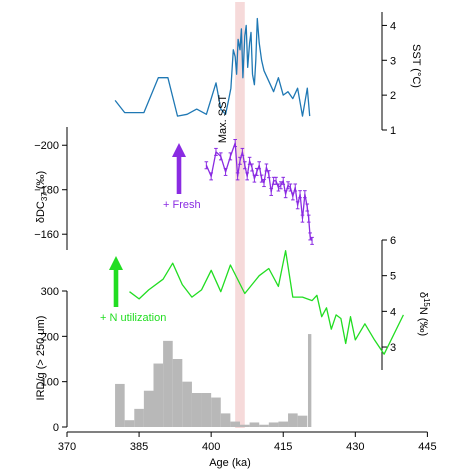  What do you see at coordinates (393, 96) in the screenshot?
I see `sst-y-tick-label: 2` at bounding box center [393, 96].